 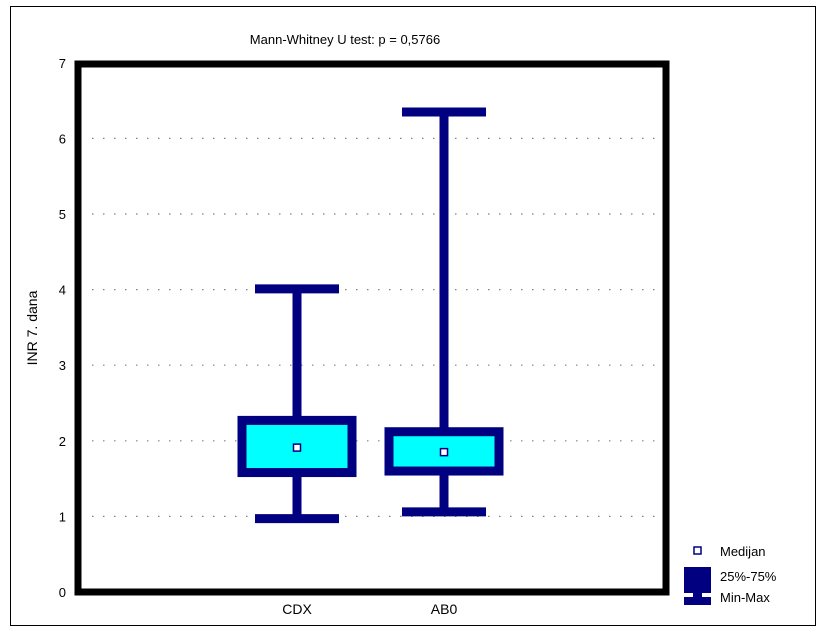 I want to click on y-tick-label-5: 5, so click(x=62, y=214).